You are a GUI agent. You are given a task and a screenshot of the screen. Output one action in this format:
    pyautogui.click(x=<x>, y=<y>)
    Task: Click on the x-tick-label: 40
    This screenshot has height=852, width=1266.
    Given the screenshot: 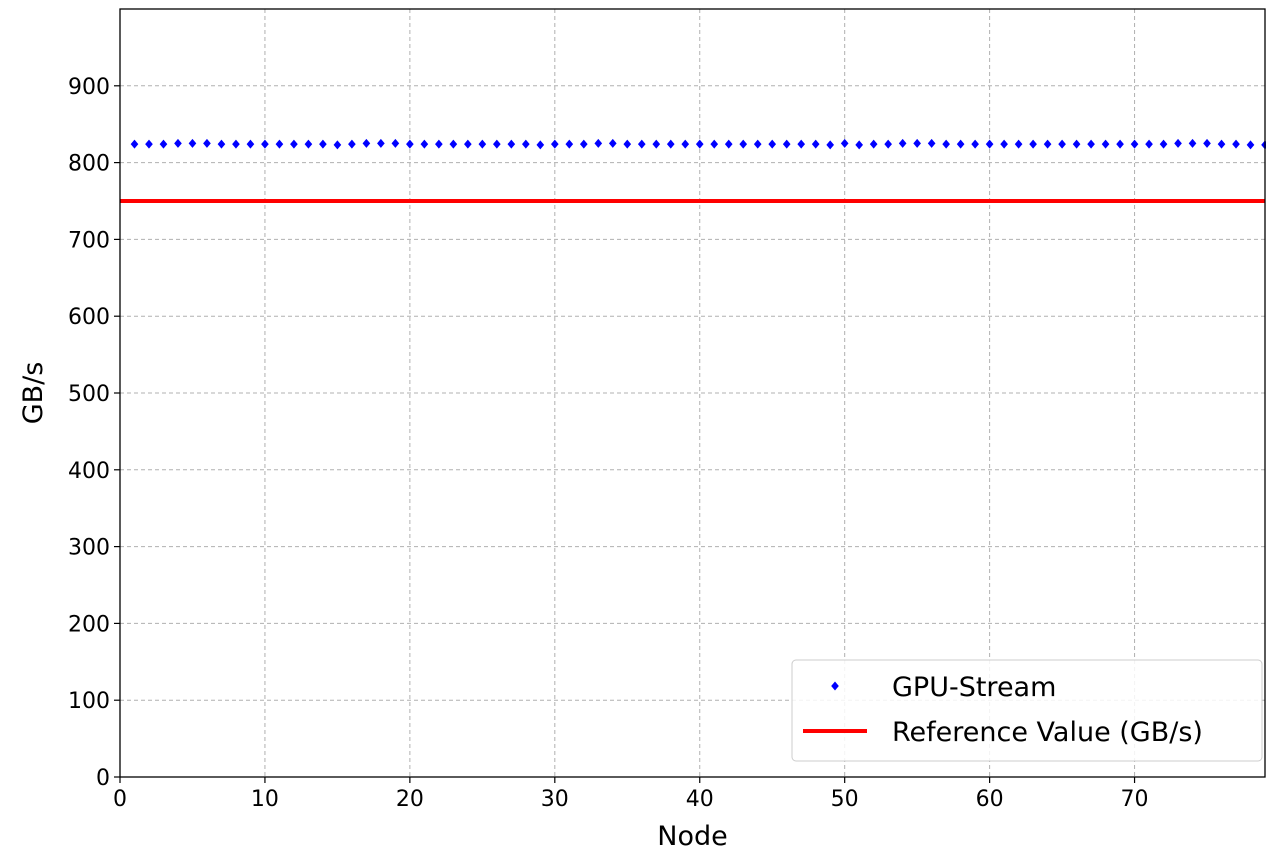 What is the action you would take?
    pyautogui.click(x=700, y=799)
    